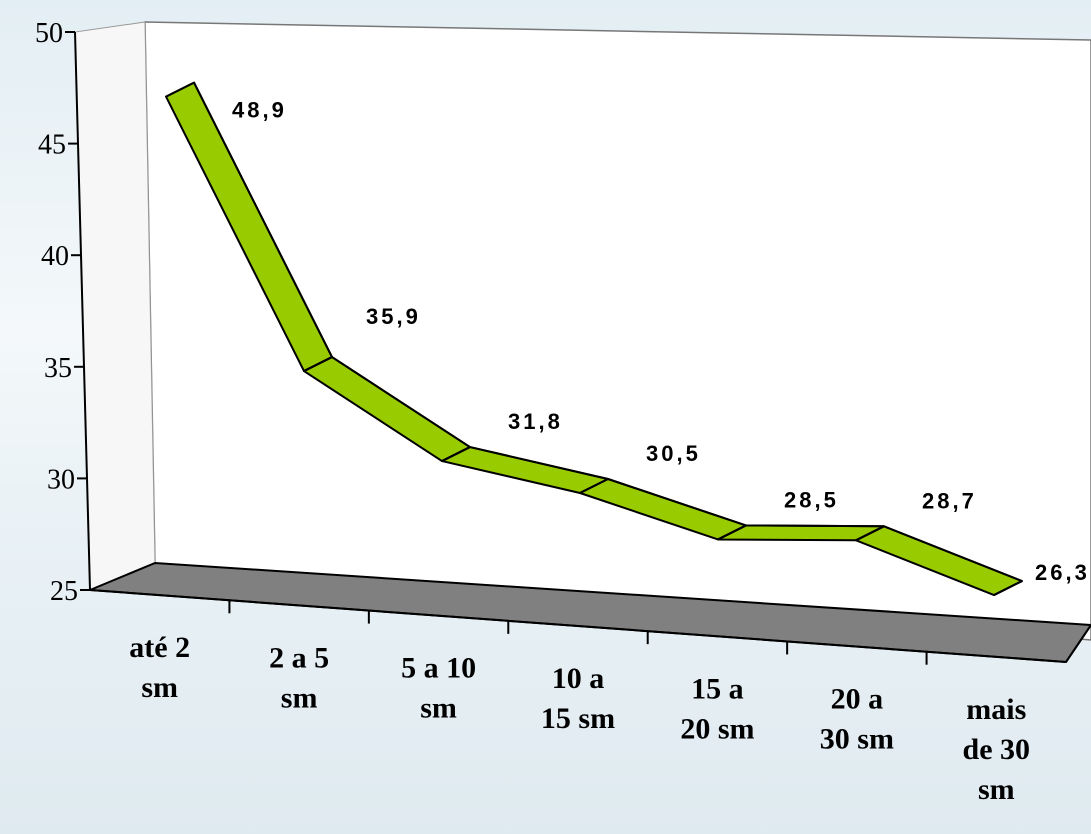 This screenshot has width=1091, height=834. What do you see at coordinates (857, 739) in the screenshot?
I see `x-category-label: 30 sm` at bounding box center [857, 739].